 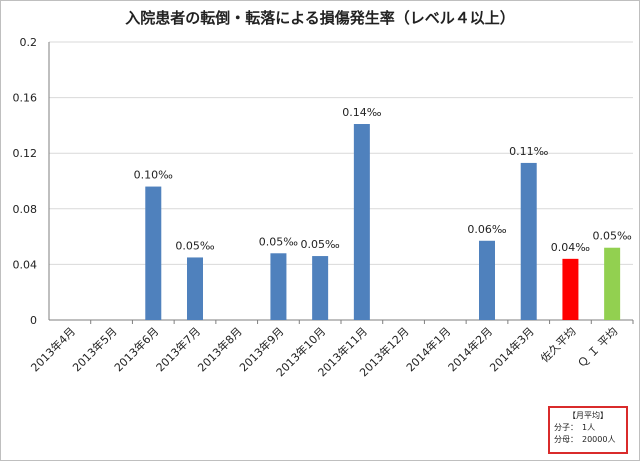 What do you see at coordinates (585, 439) in the screenshot?
I see `note-denominator: 分母： 20000人` at bounding box center [585, 439].